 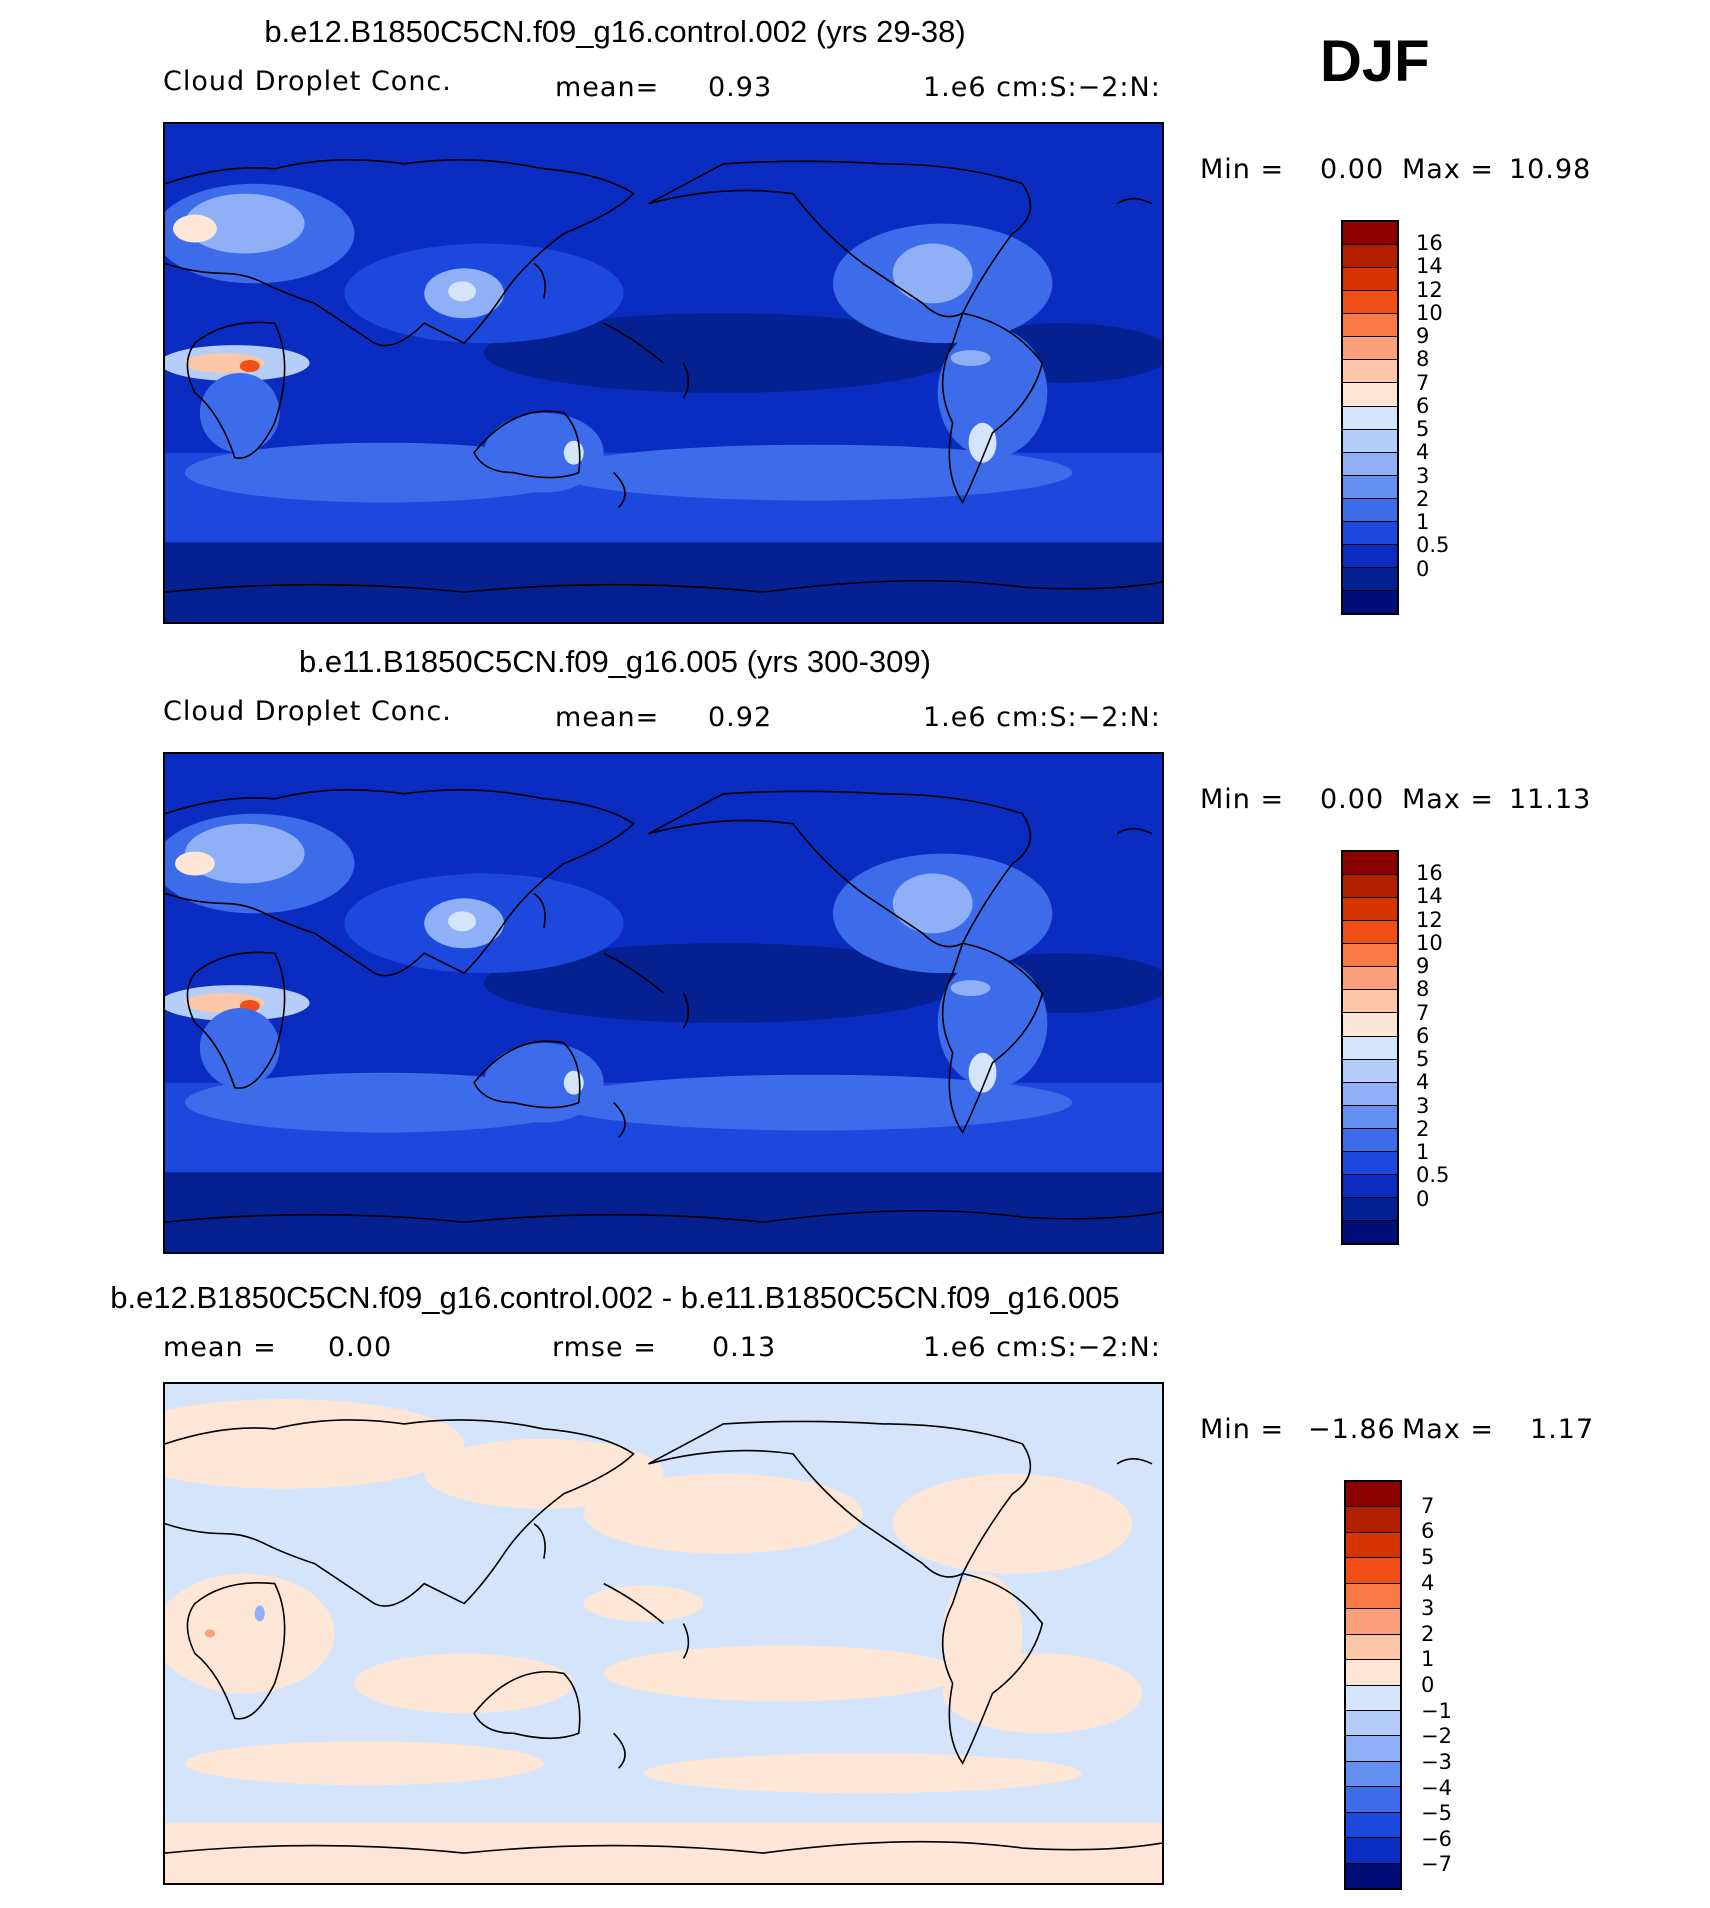 I want to click on colorbar-label: −1, so click(x=1436, y=1710).